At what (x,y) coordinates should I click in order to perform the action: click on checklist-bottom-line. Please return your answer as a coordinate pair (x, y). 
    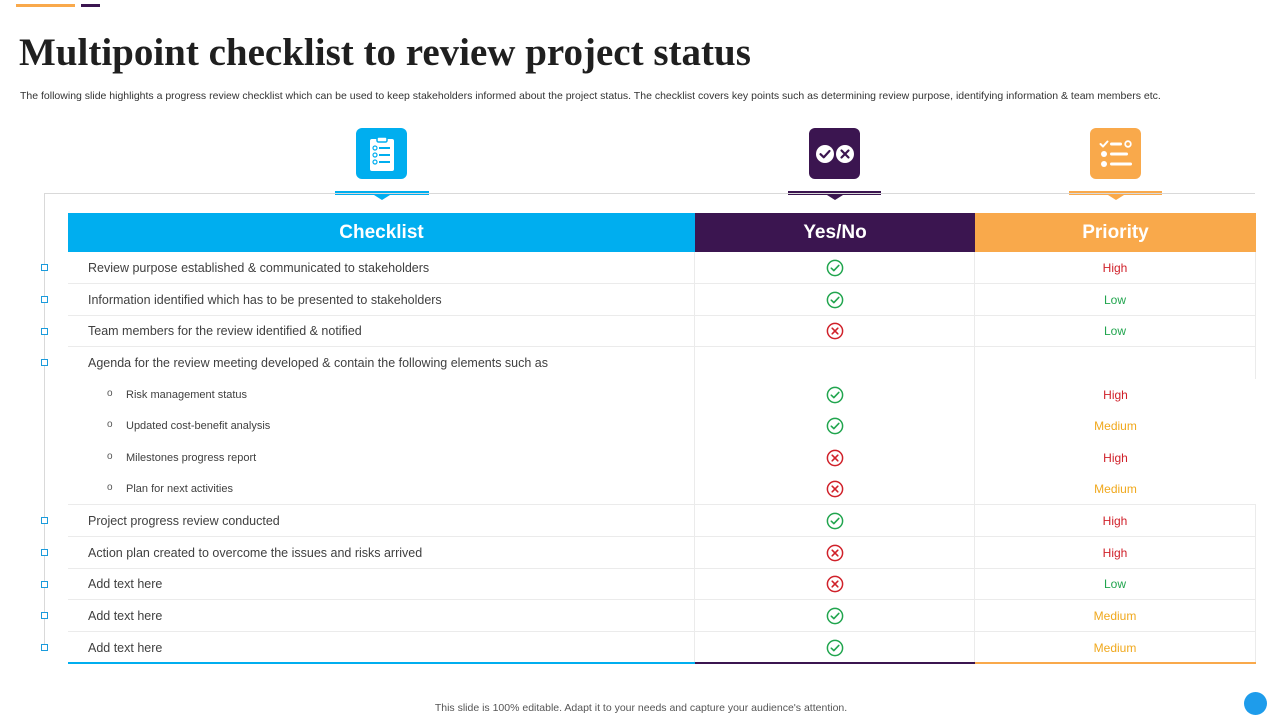
    Looking at the image, I should click on (381, 663).